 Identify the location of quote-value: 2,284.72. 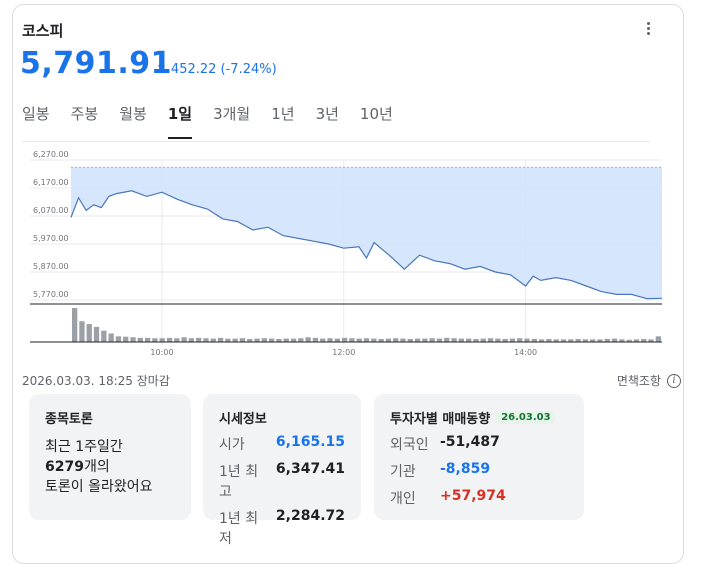
(310, 516).